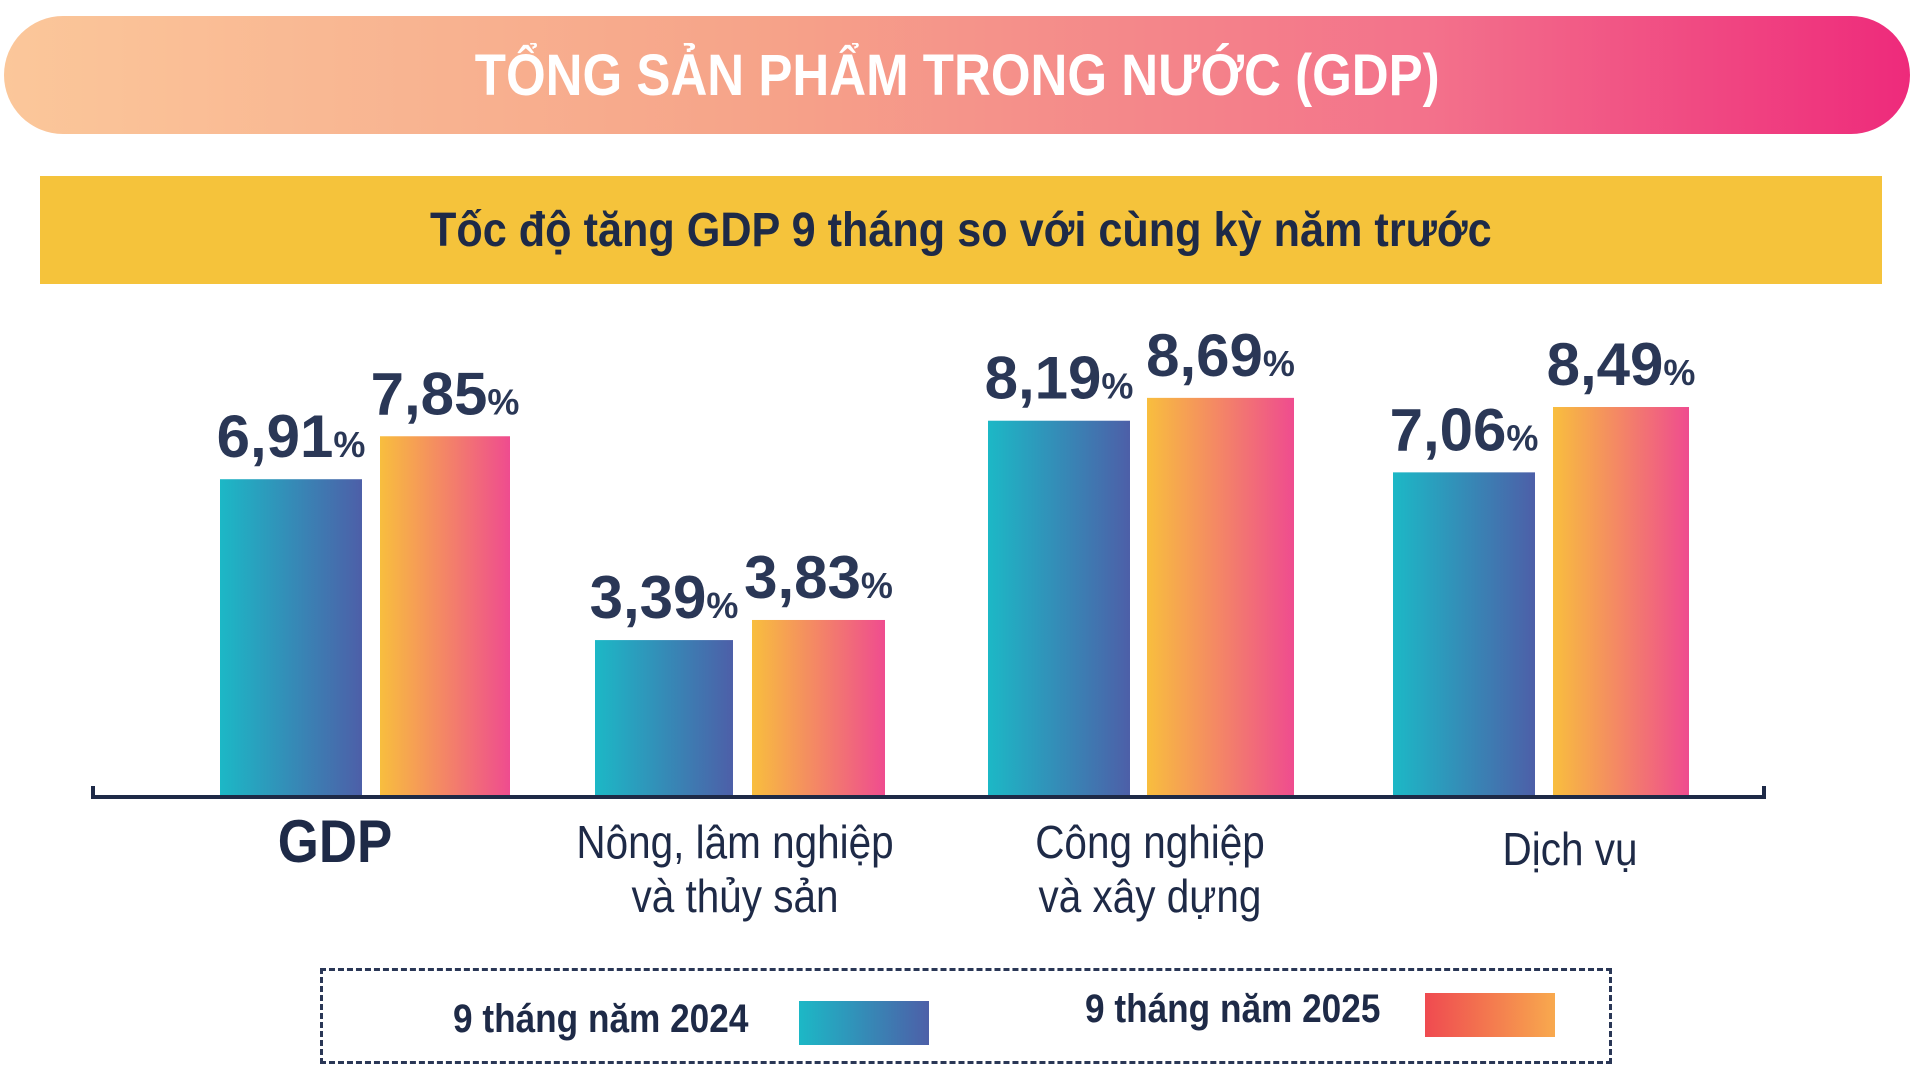  What do you see at coordinates (1059, 378) in the screenshot?
I see `value-label-industry-2024: 8,19%` at bounding box center [1059, 378].